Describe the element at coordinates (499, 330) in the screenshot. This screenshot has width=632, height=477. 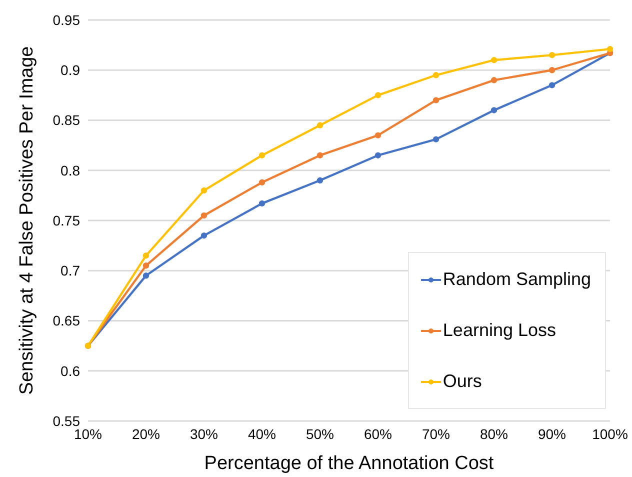
I see `legend-label: Learning Loss` at that location.